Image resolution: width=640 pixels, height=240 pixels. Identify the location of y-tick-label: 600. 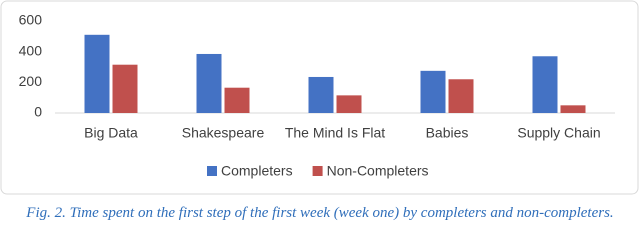
(31, 20).